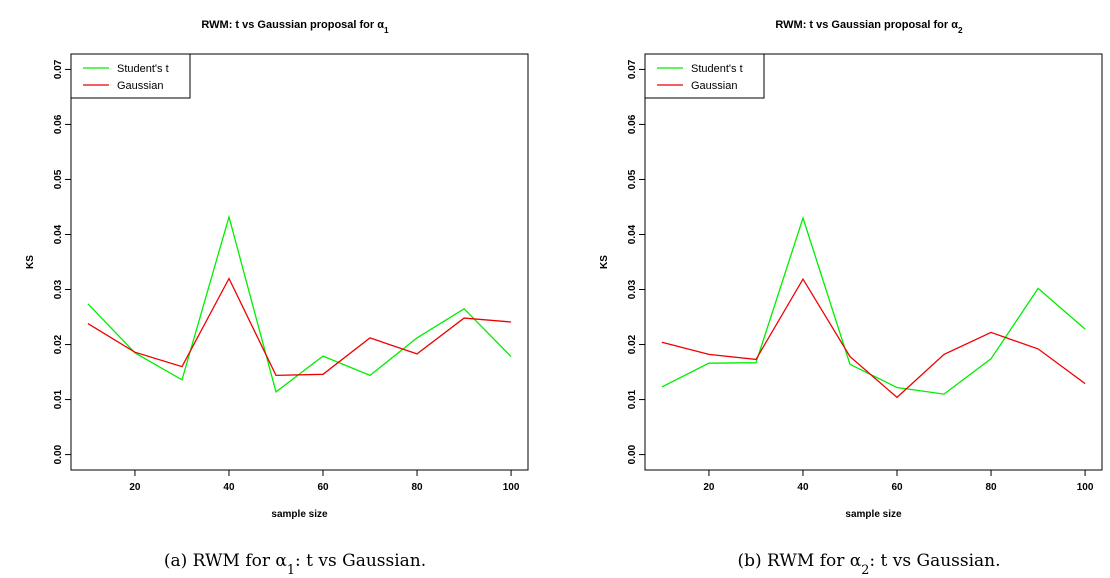  What do you see at coordinates (868, 564) in the screenshot?
I see `figure-caption: (b) RWM for α2: t vs Gaussian.` at bounding box center [868, 564].